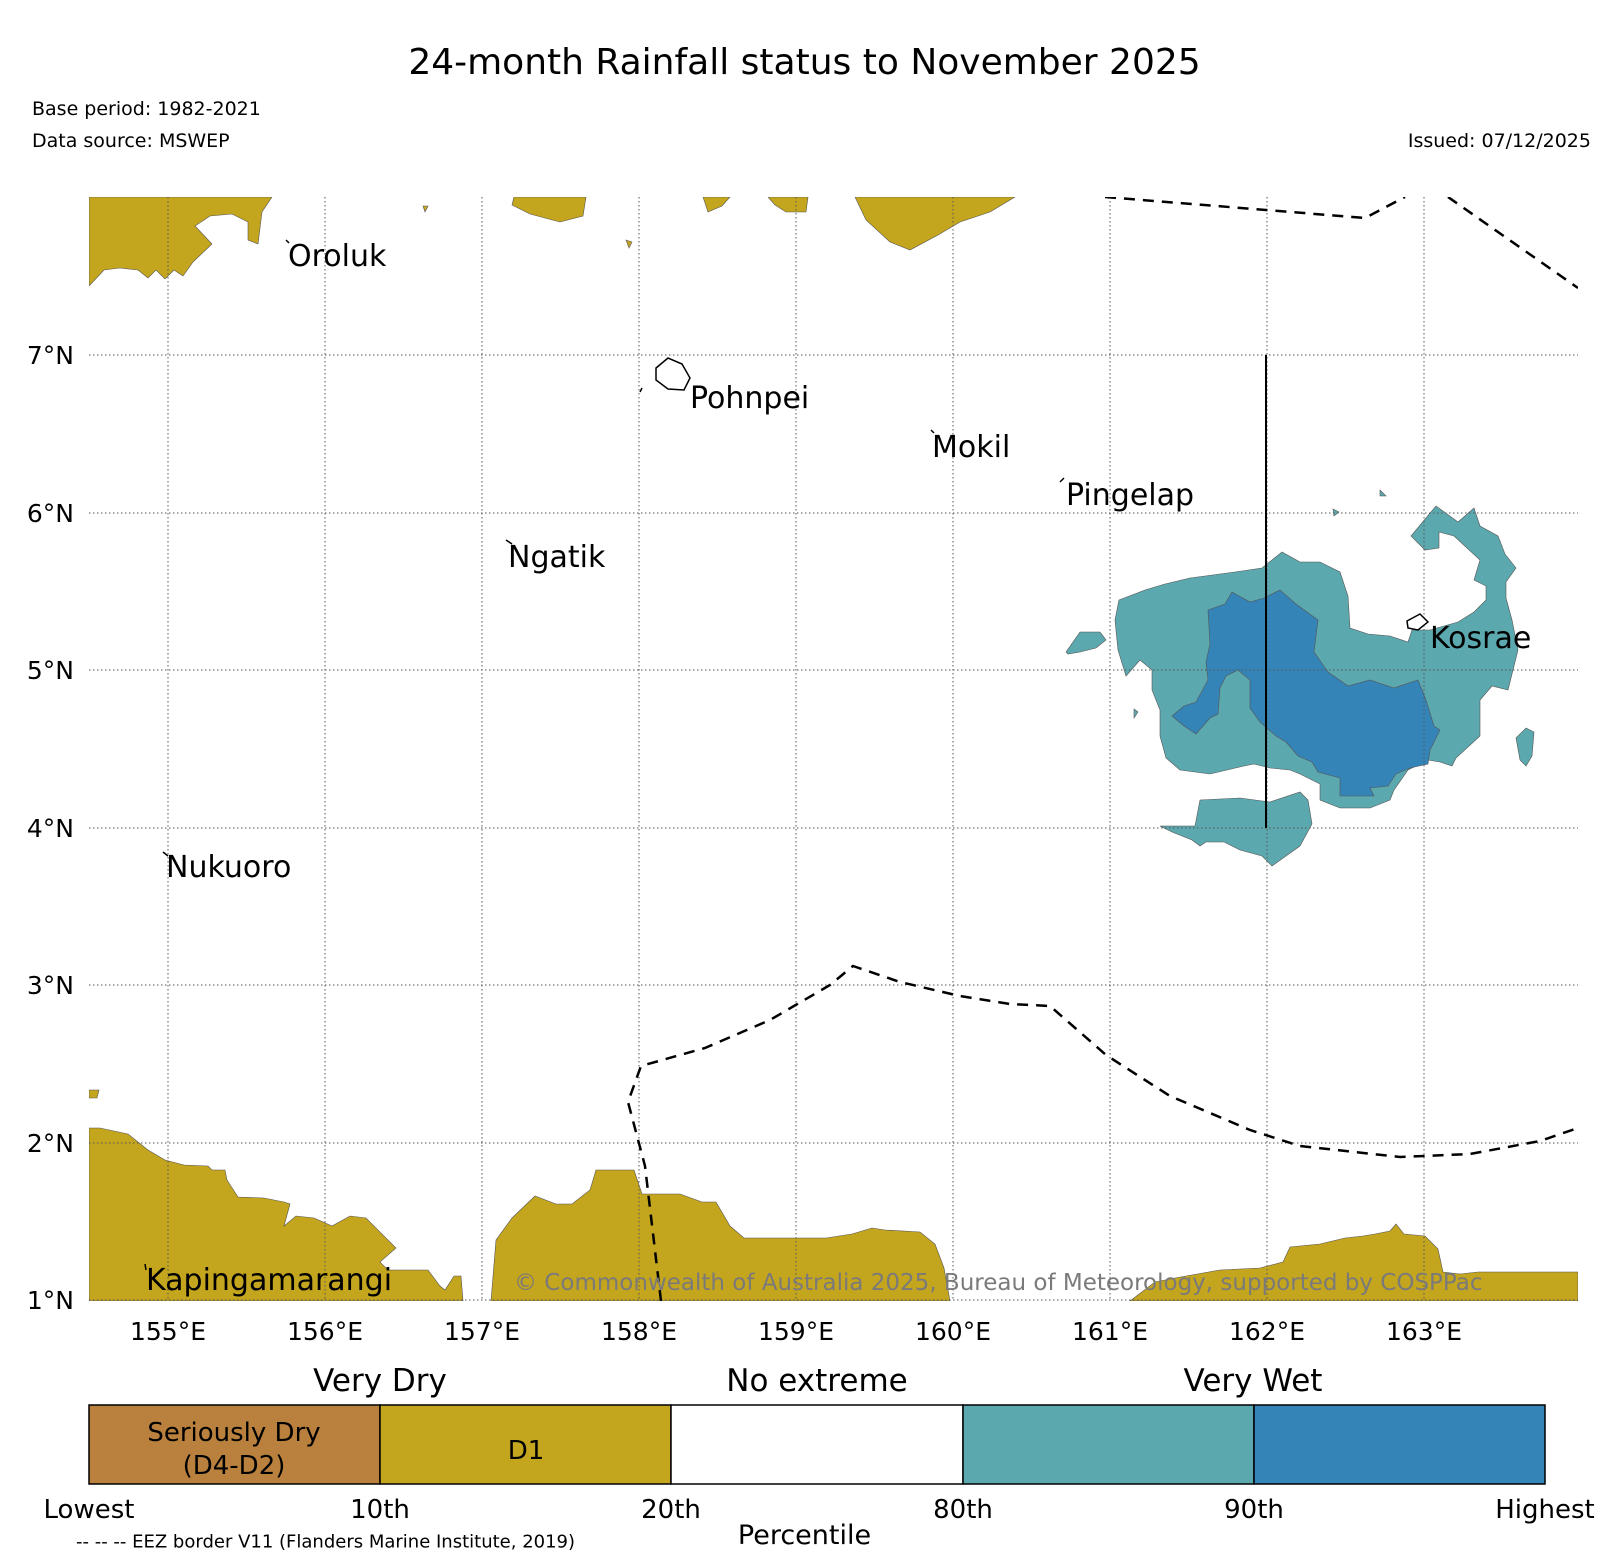  Describe the element at coordinates (1499, 141) in the screenshot. I see `issued-date: Issued: 07/12/2025` at that location.